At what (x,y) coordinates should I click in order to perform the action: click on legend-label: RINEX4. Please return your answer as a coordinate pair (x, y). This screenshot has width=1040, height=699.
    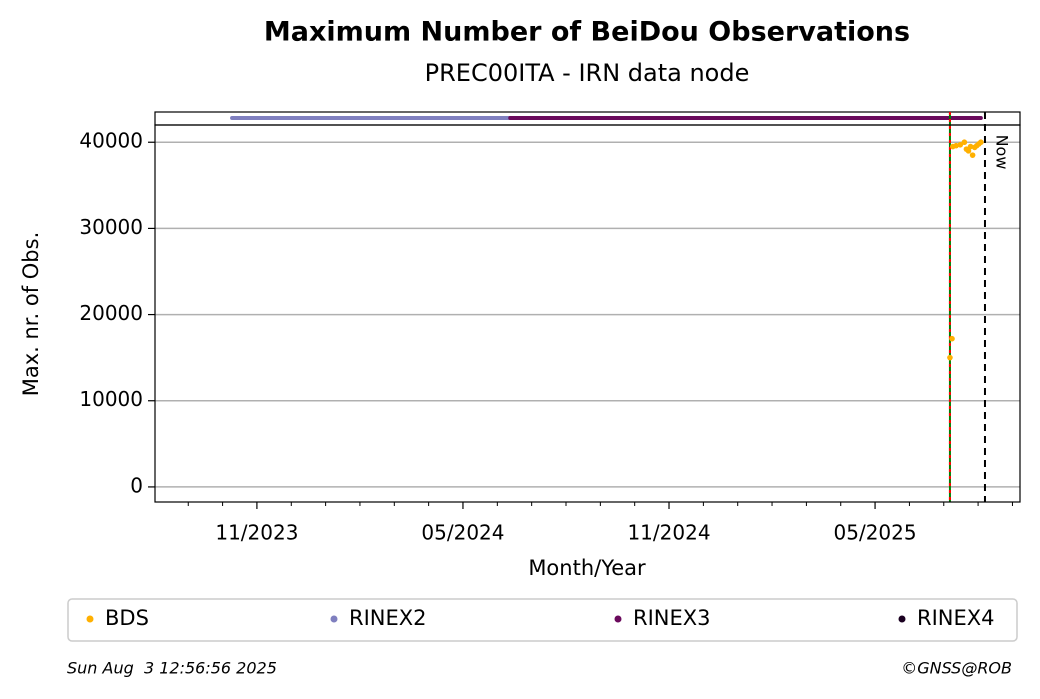
    Looking at the image, I should click on (956, 618).